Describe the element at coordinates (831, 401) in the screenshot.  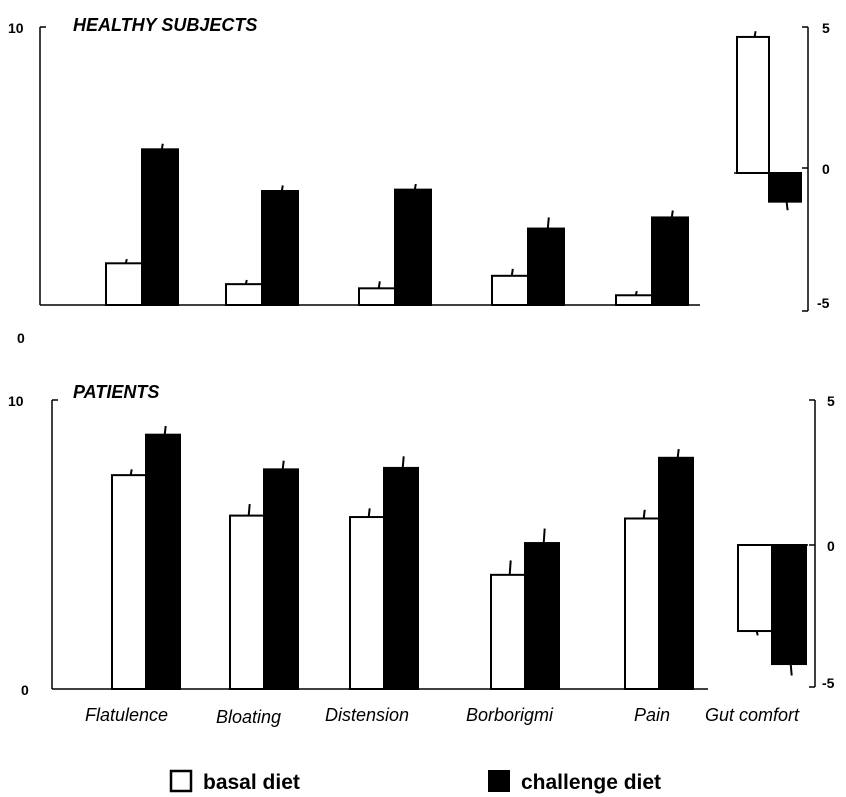
I see `bottom-right-tick-label-5: 5` at that location.